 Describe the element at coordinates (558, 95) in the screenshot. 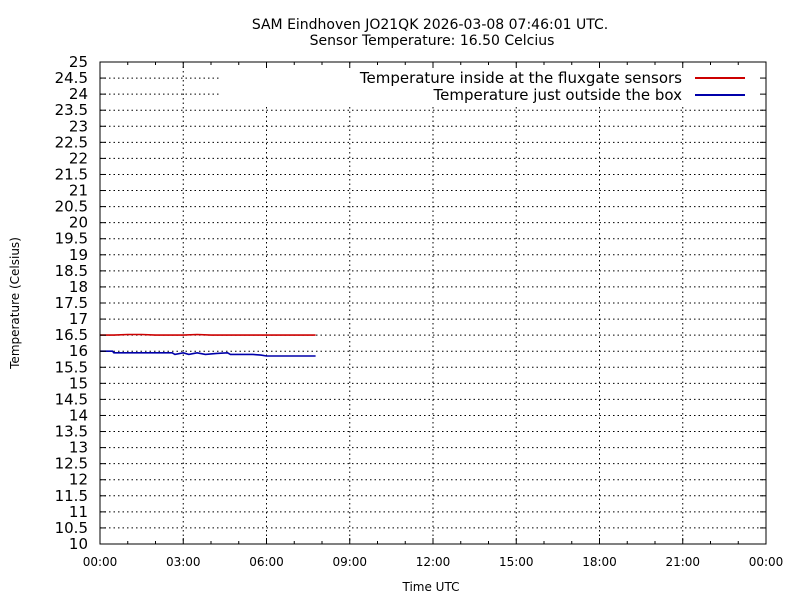

I see `legend-label-2: Temperature just outside the box` at that location.